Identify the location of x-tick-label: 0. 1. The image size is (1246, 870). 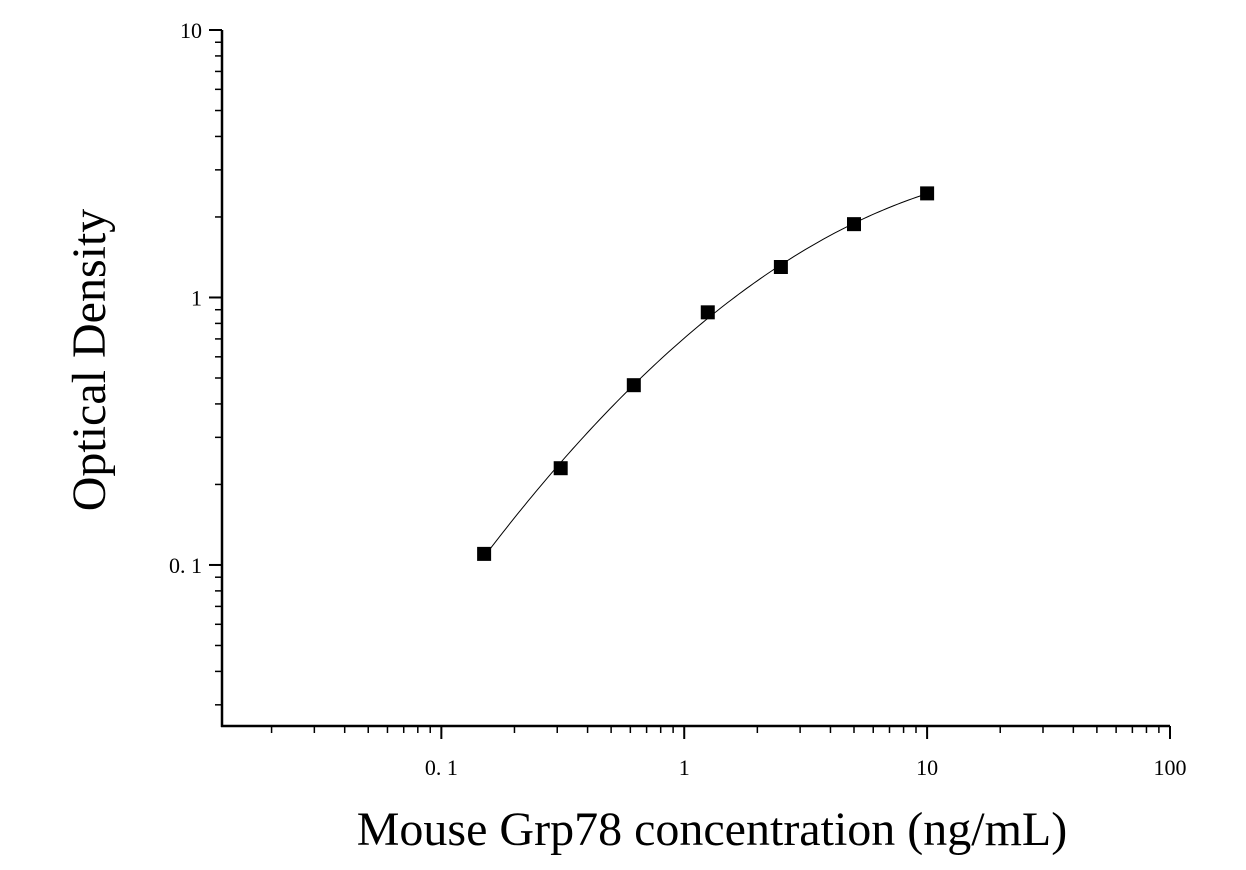
(441, 767).